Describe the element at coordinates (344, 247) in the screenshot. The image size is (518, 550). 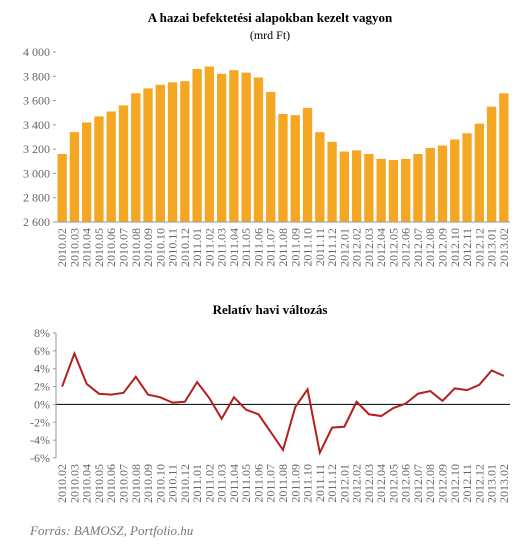
I see `x-tick-label: 2012.01` at that location.